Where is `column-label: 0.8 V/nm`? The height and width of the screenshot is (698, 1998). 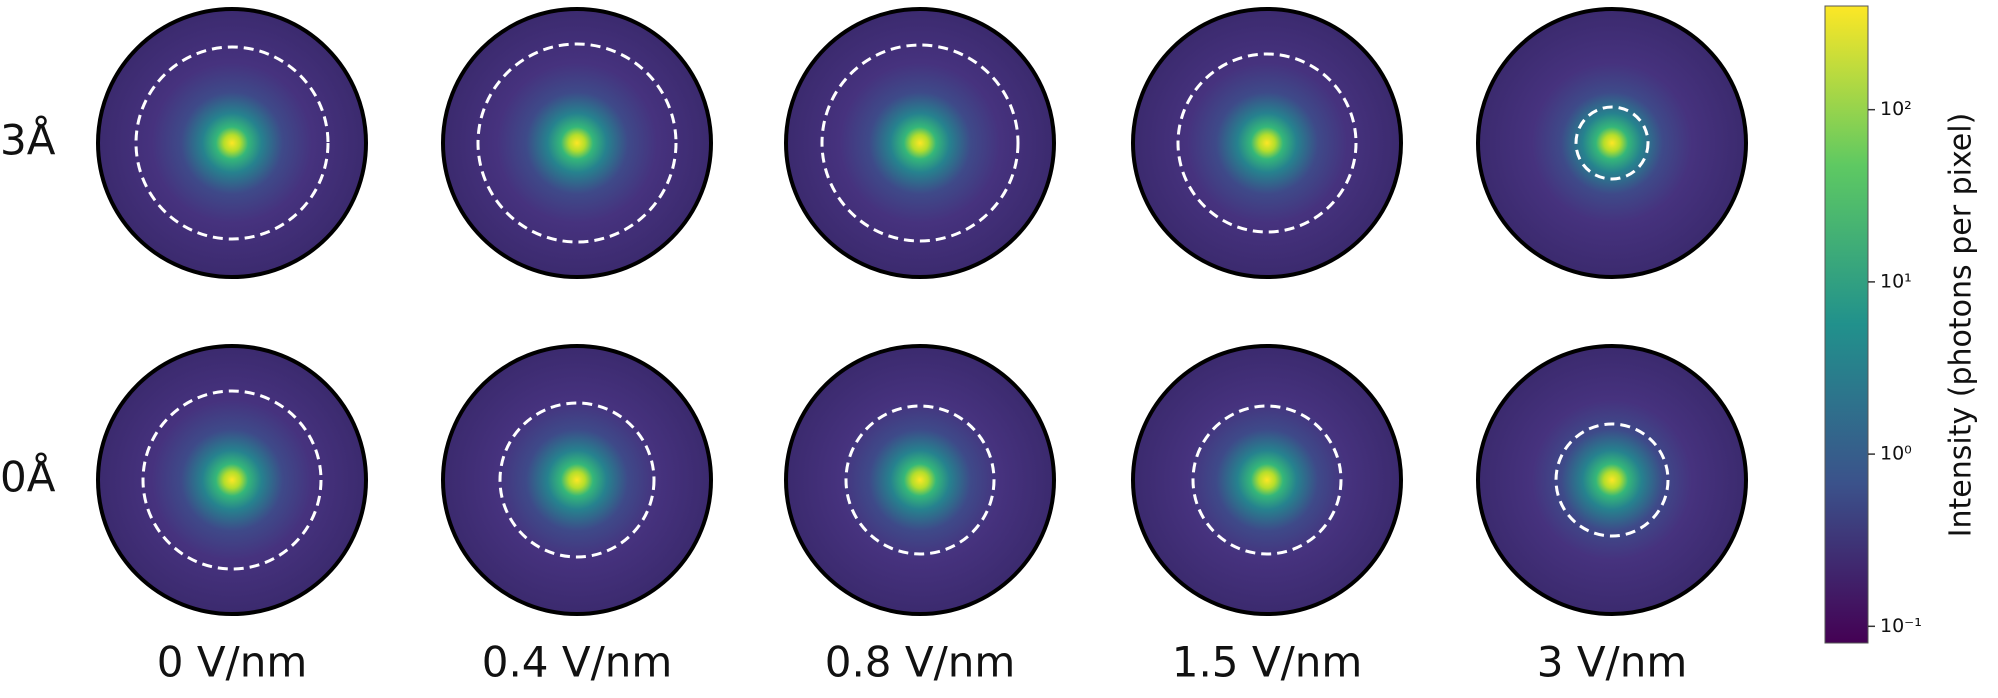 column-label: 0.8 V/nm is located at coordinates (920, 662).